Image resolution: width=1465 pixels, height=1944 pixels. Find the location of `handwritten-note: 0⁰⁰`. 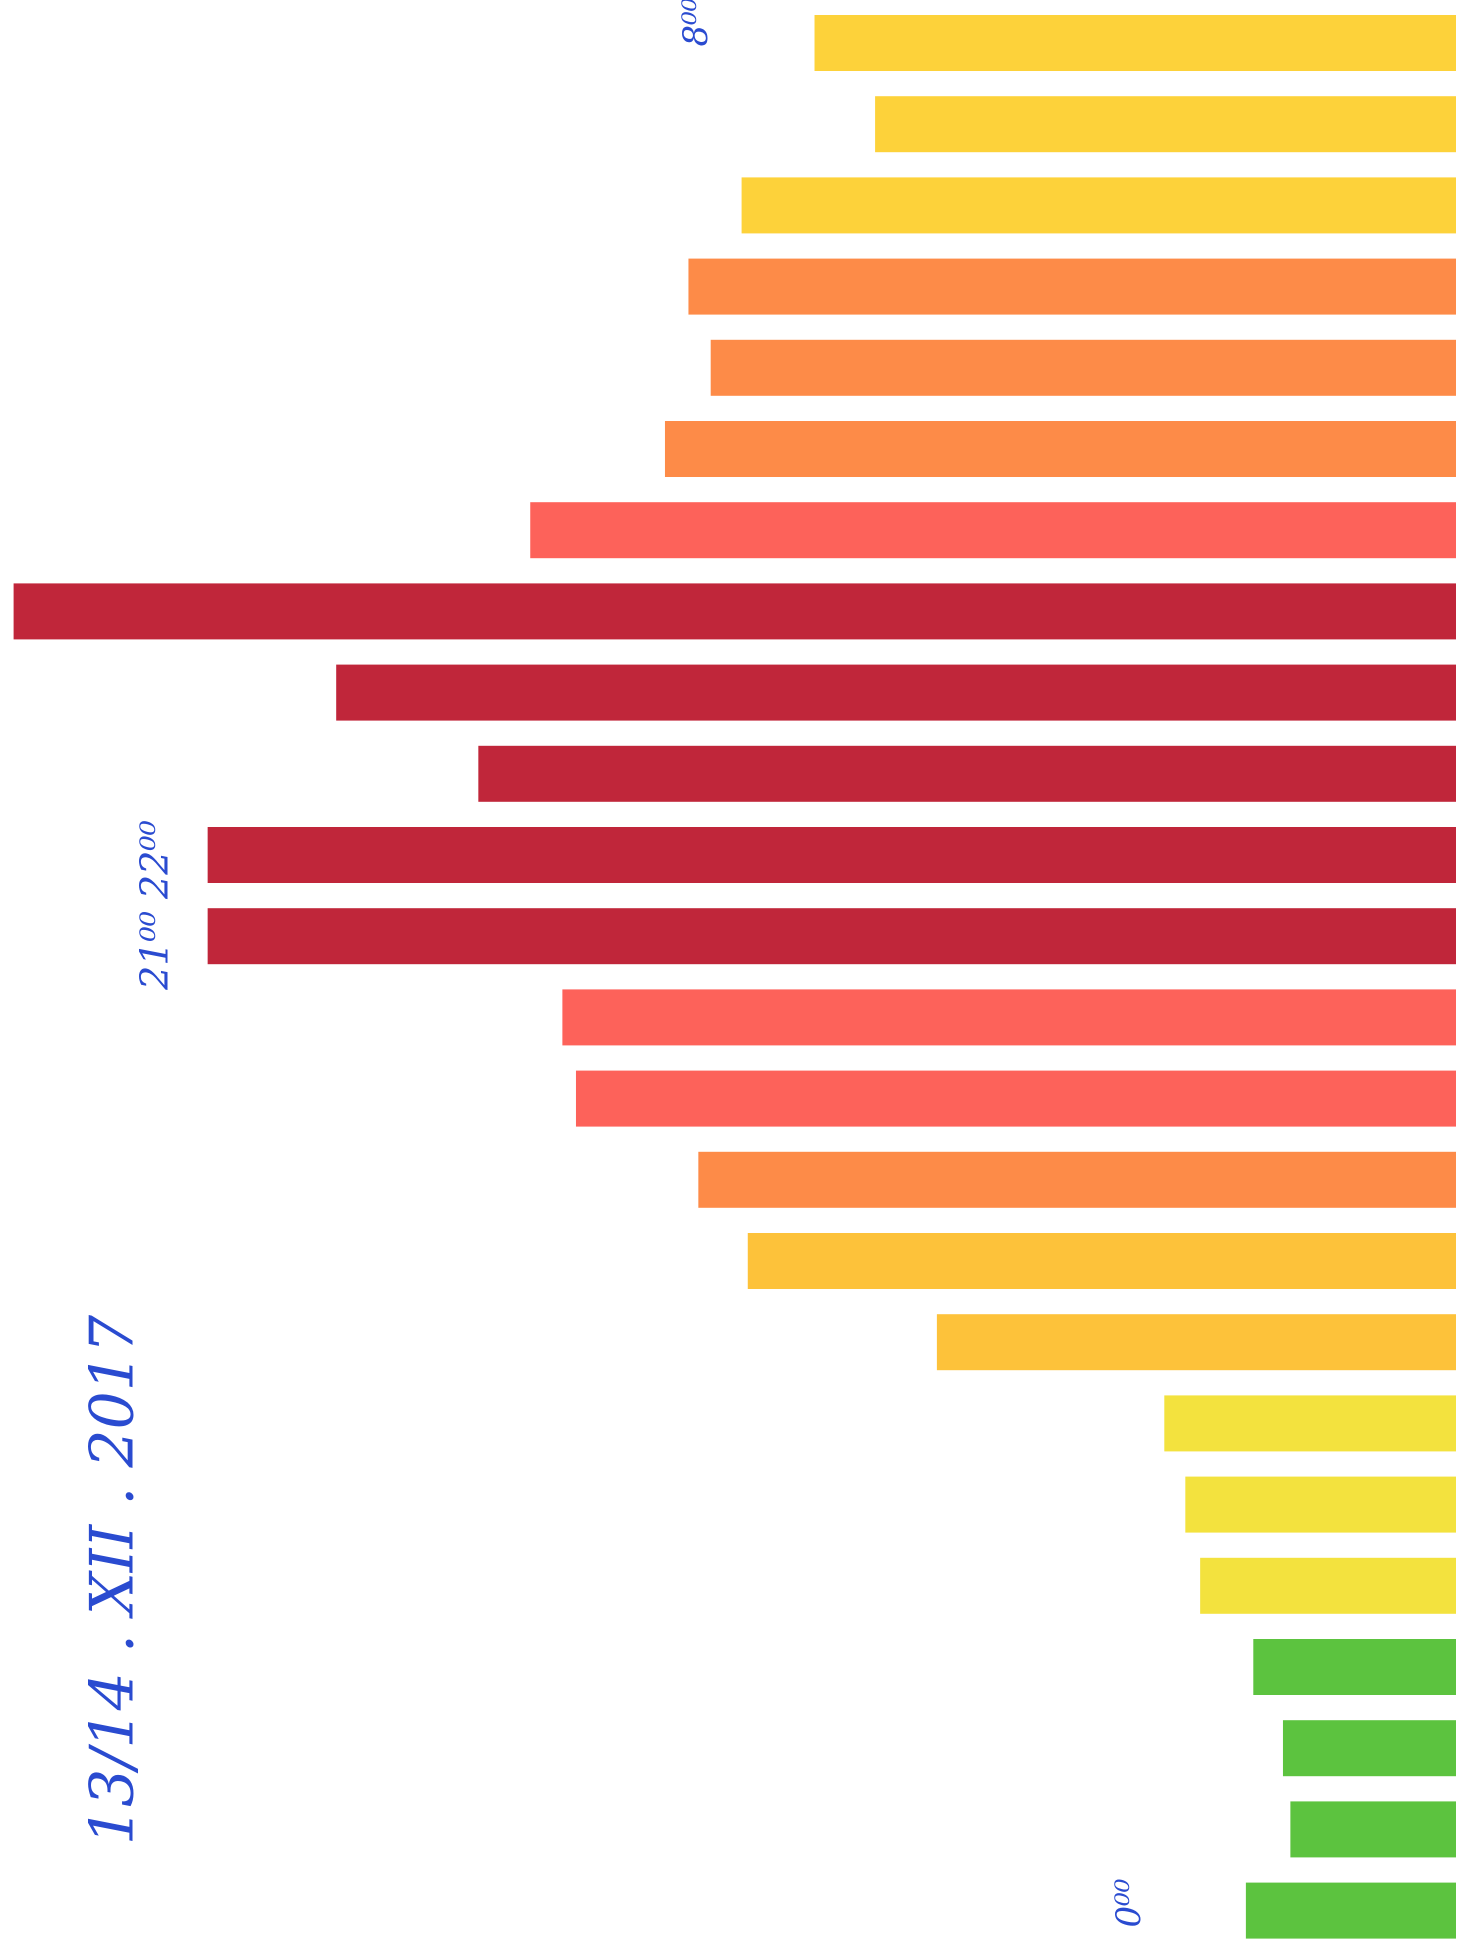

handwritten-note: 0⁰⁰ is located at coordinates (1129, 1902).